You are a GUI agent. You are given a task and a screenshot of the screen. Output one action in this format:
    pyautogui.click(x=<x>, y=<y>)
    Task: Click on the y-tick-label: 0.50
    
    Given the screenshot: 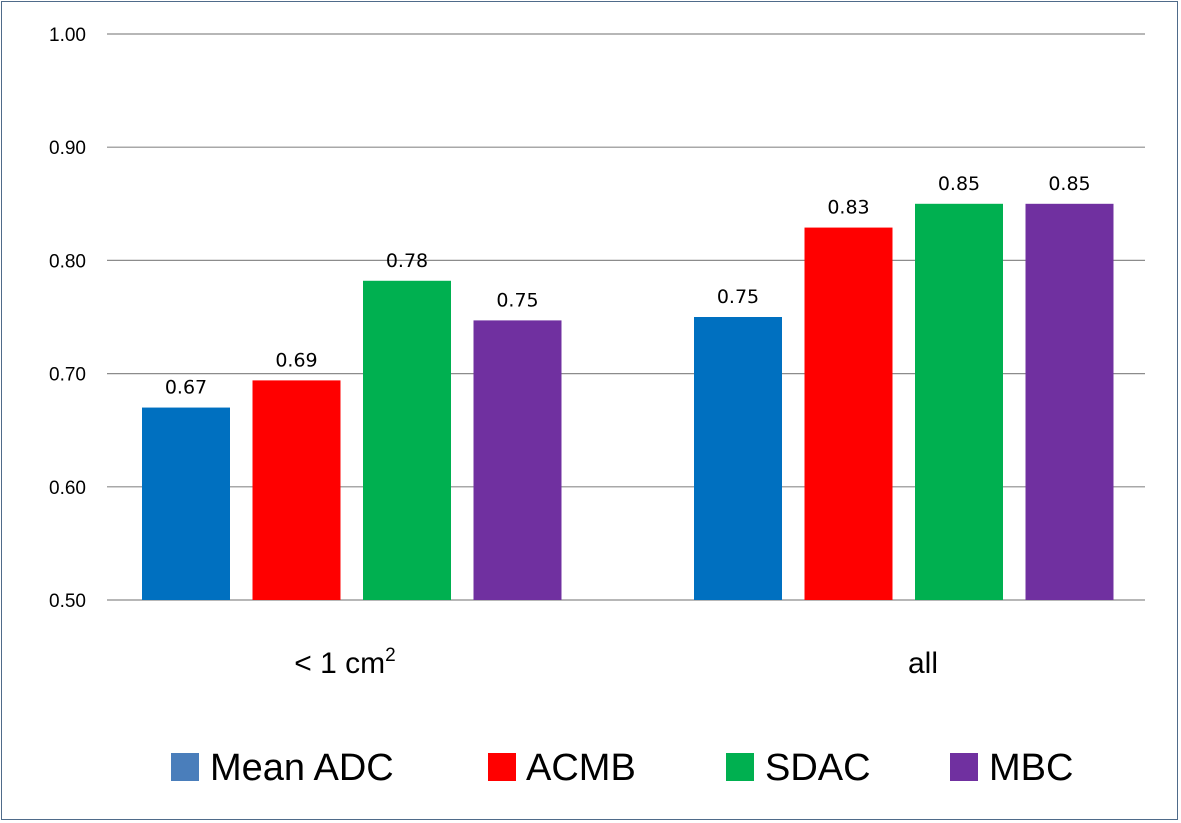 What is the action you would take?
    pyautogui.click(x=67, y=601)
    